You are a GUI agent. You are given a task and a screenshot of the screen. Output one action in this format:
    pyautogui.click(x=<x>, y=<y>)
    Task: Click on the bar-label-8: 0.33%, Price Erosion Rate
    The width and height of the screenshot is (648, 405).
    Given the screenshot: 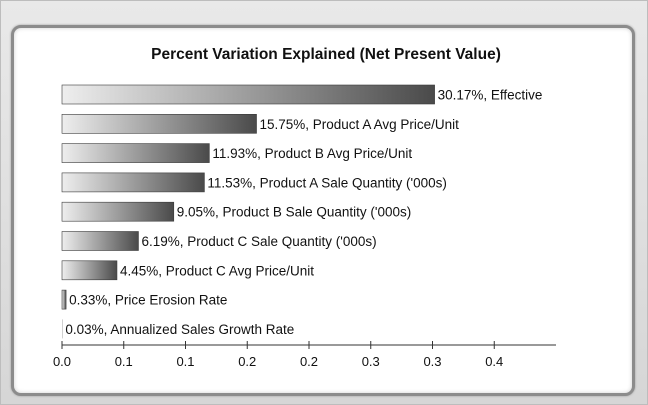 What is the action you would take?
    pyautogui.click(x=148, y=300)
    